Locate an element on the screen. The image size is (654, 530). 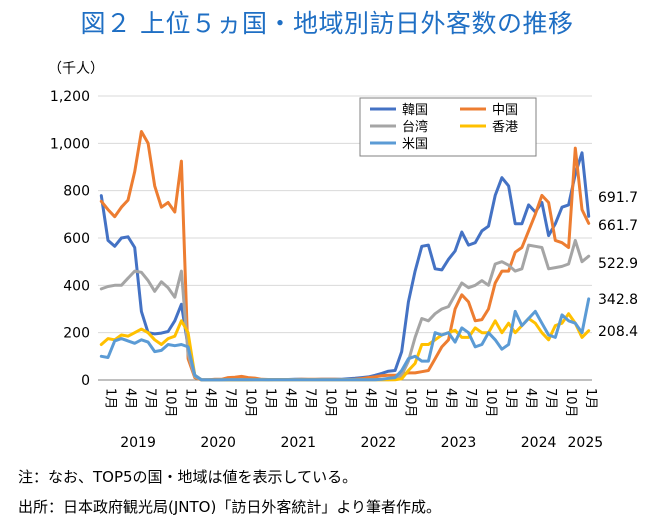
end-value-label: 522.9 is located at coordinates (618, 264).